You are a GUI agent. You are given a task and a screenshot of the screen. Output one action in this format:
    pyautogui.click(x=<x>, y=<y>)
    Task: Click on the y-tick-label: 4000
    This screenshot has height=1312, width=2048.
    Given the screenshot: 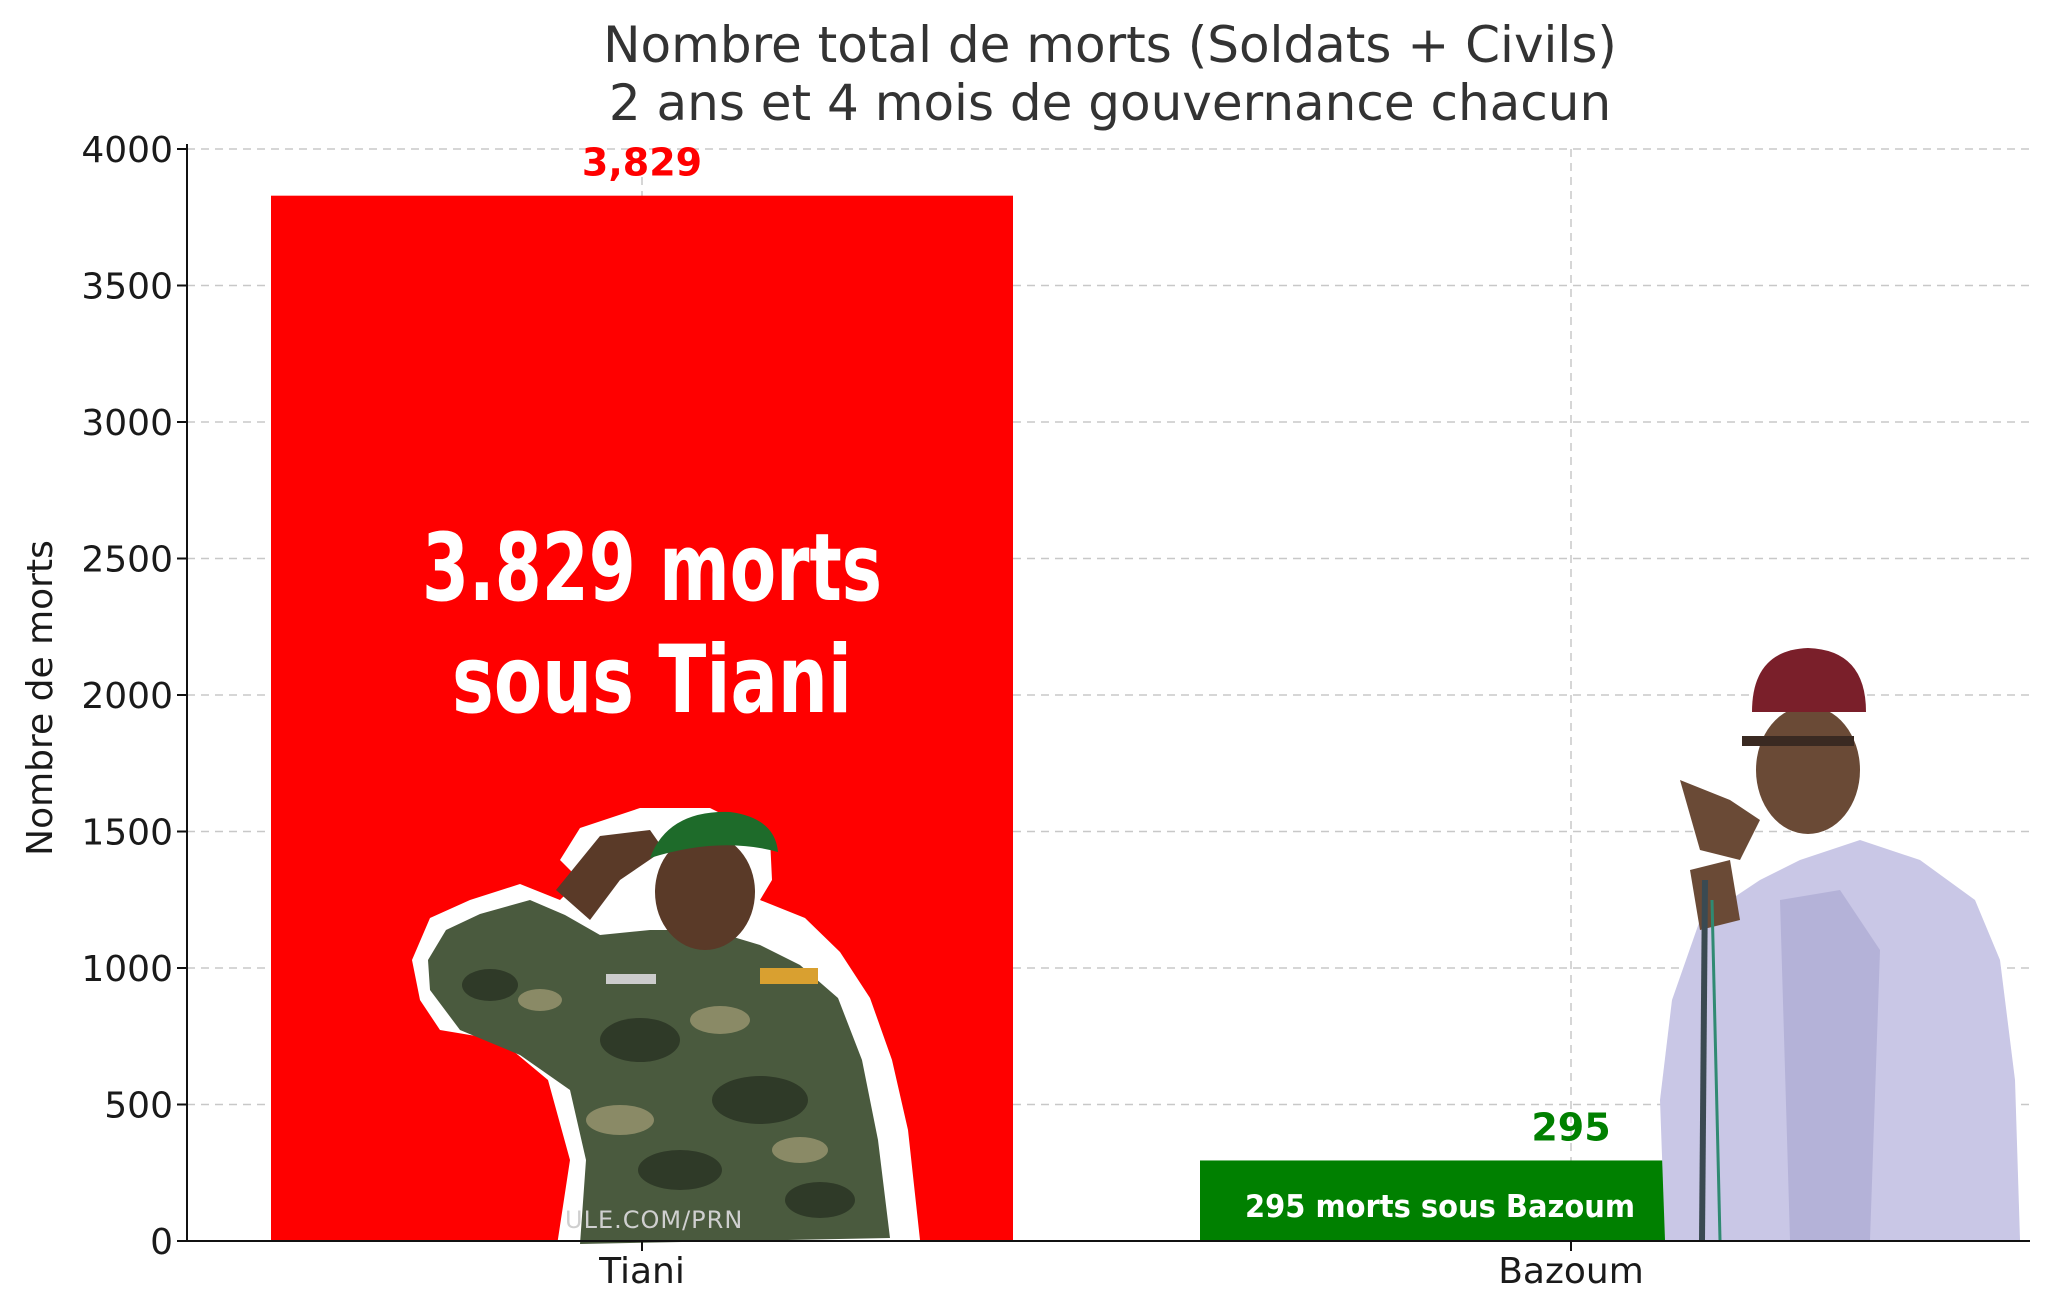 What is the action you would take?
    pyautogui.click(x=127, y=150)
    